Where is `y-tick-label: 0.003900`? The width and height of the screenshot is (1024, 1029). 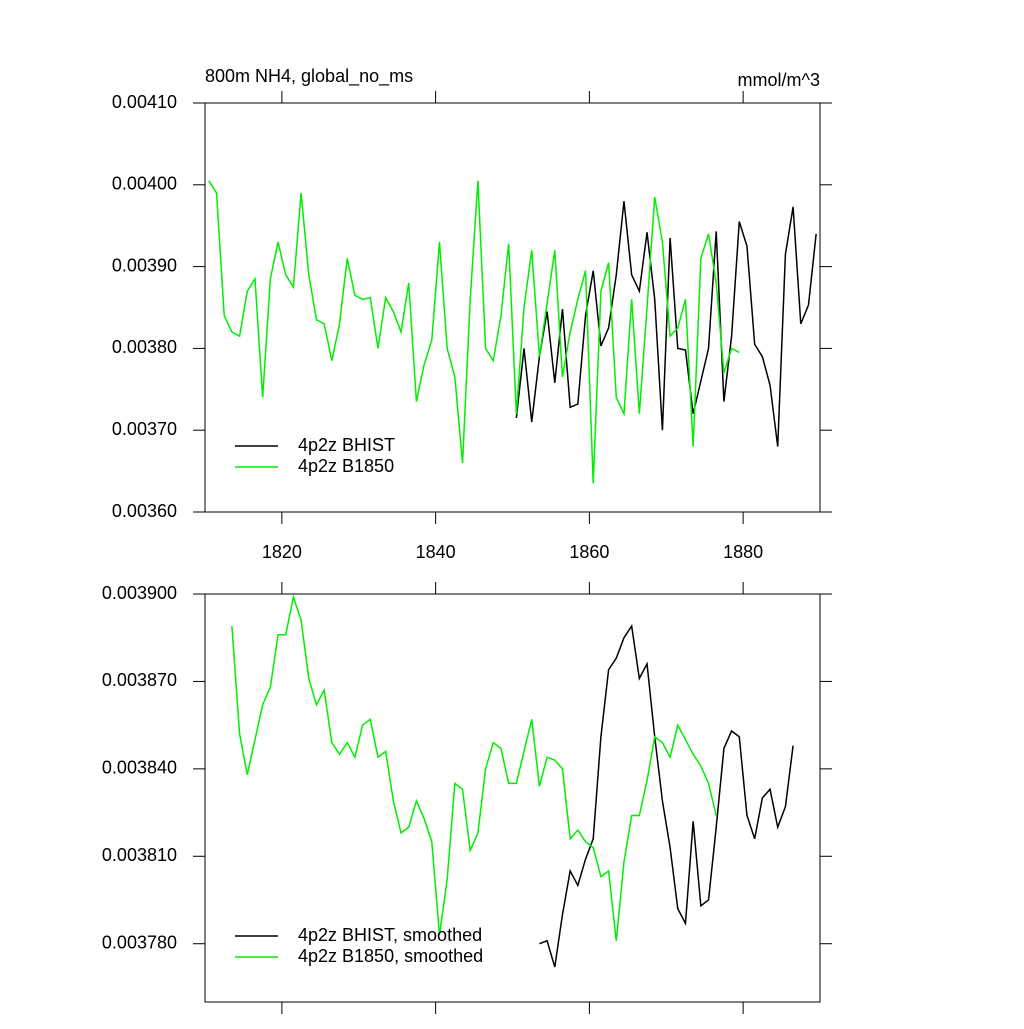 y-tick-label: 0.003900 is located at coordinates (139, 593).